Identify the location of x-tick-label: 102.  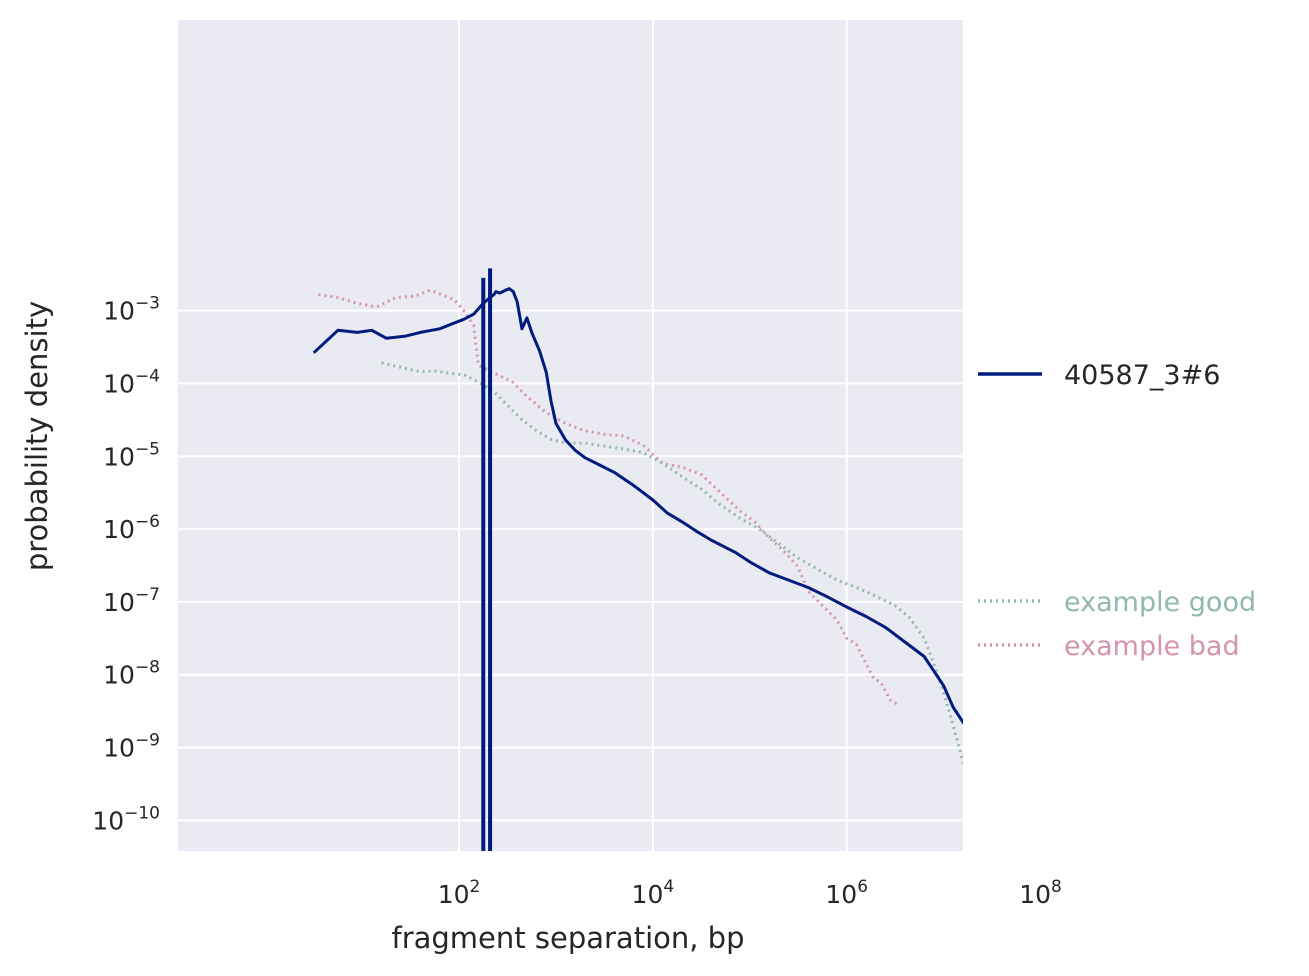
(459, 893).